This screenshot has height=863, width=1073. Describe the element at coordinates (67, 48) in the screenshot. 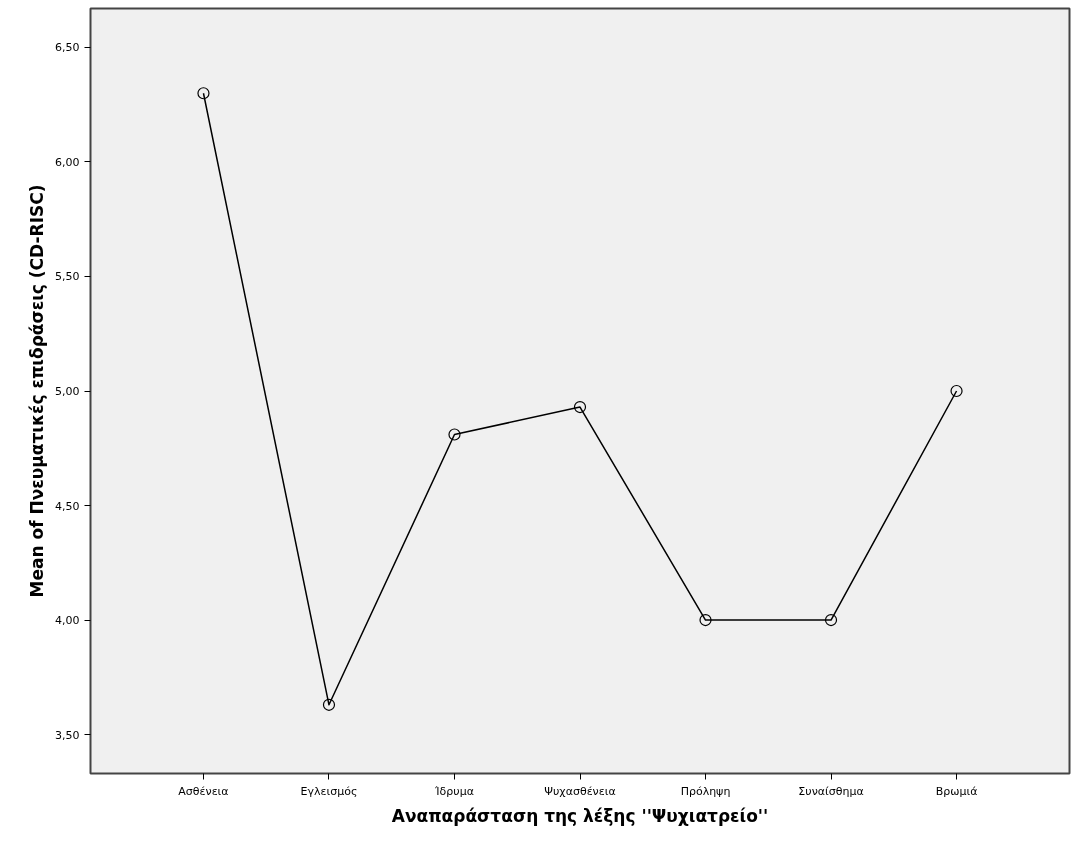

I see `y-tick-label: 6,50` at that location.